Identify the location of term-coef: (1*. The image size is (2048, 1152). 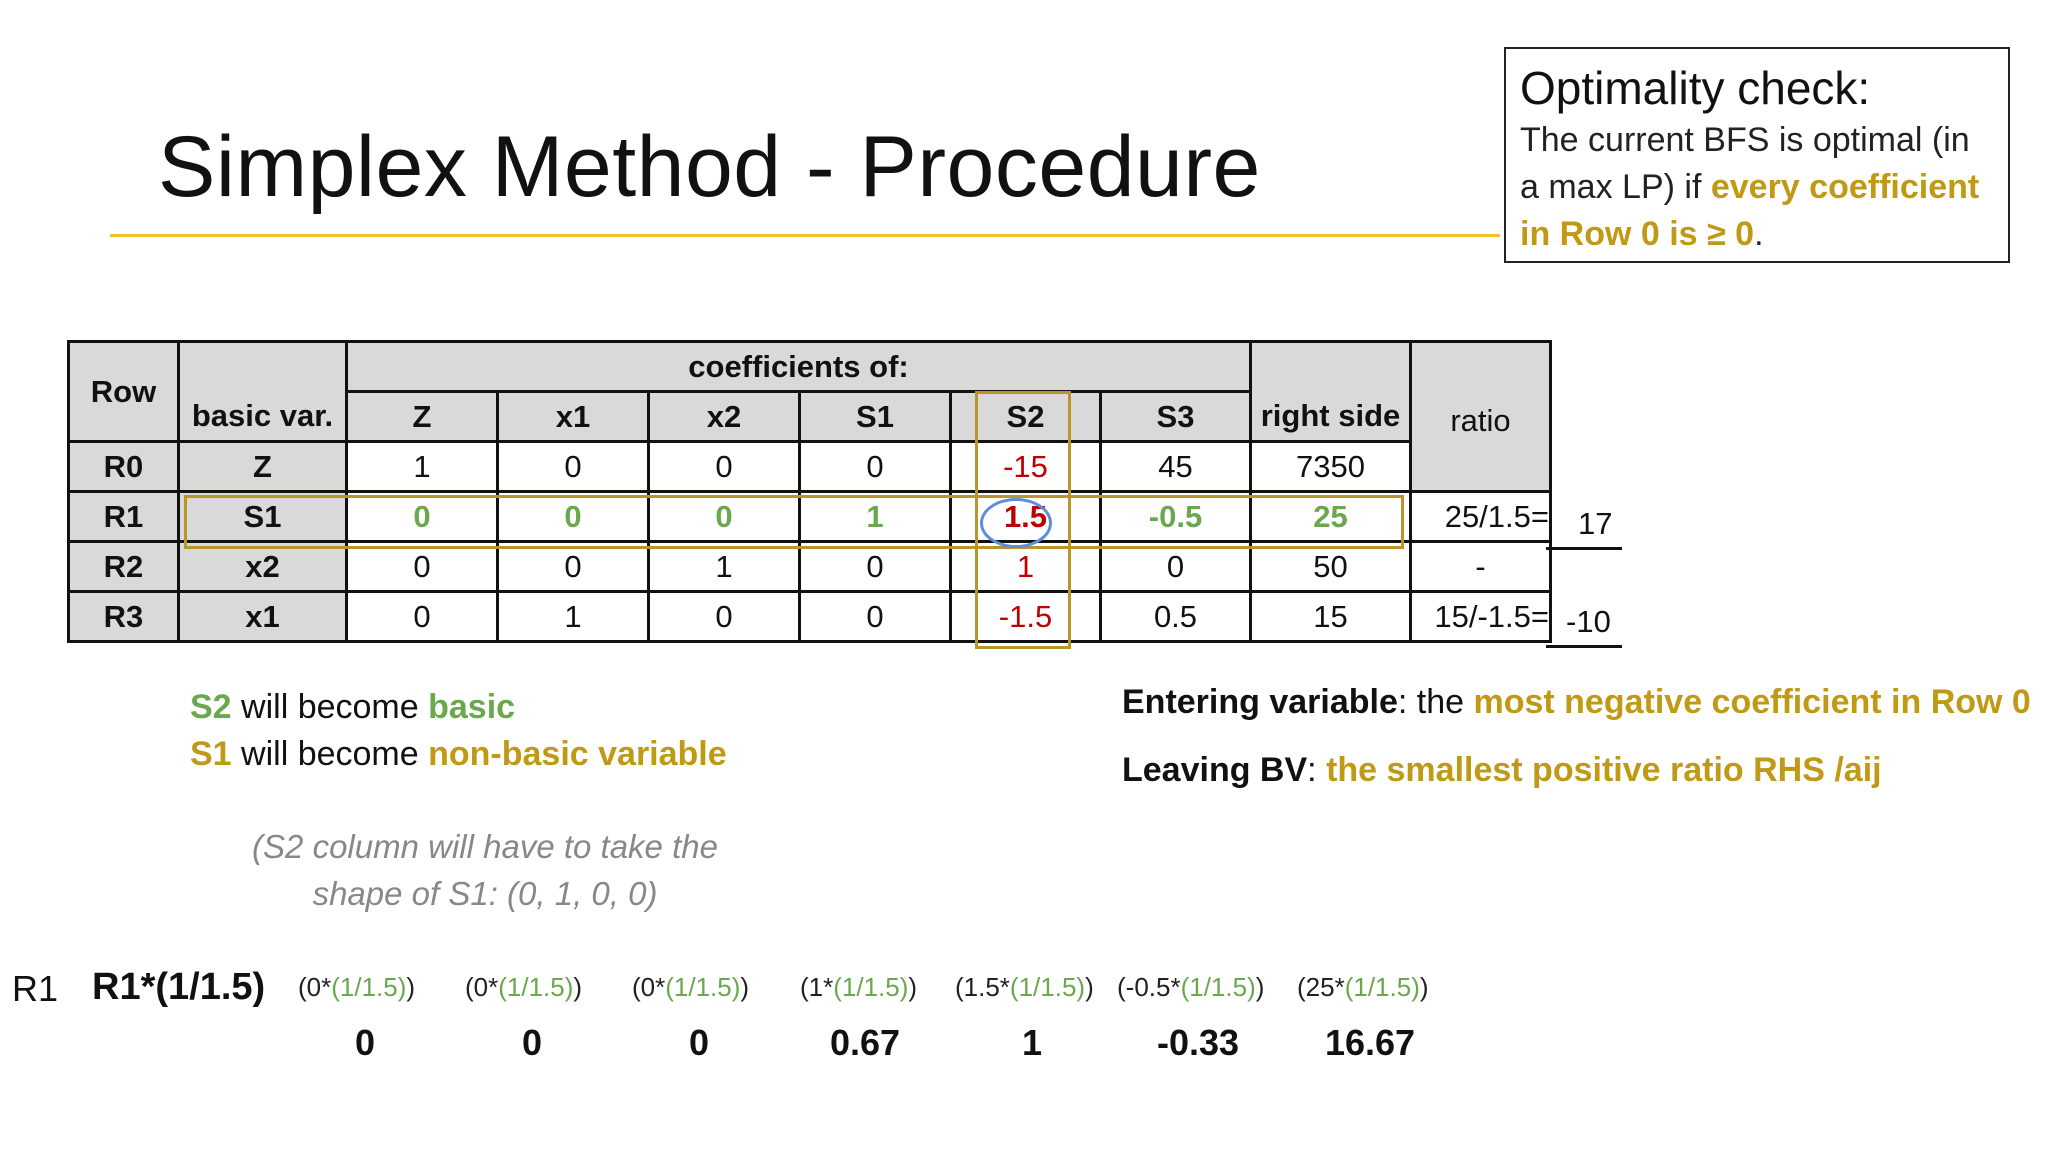
(817, 987).